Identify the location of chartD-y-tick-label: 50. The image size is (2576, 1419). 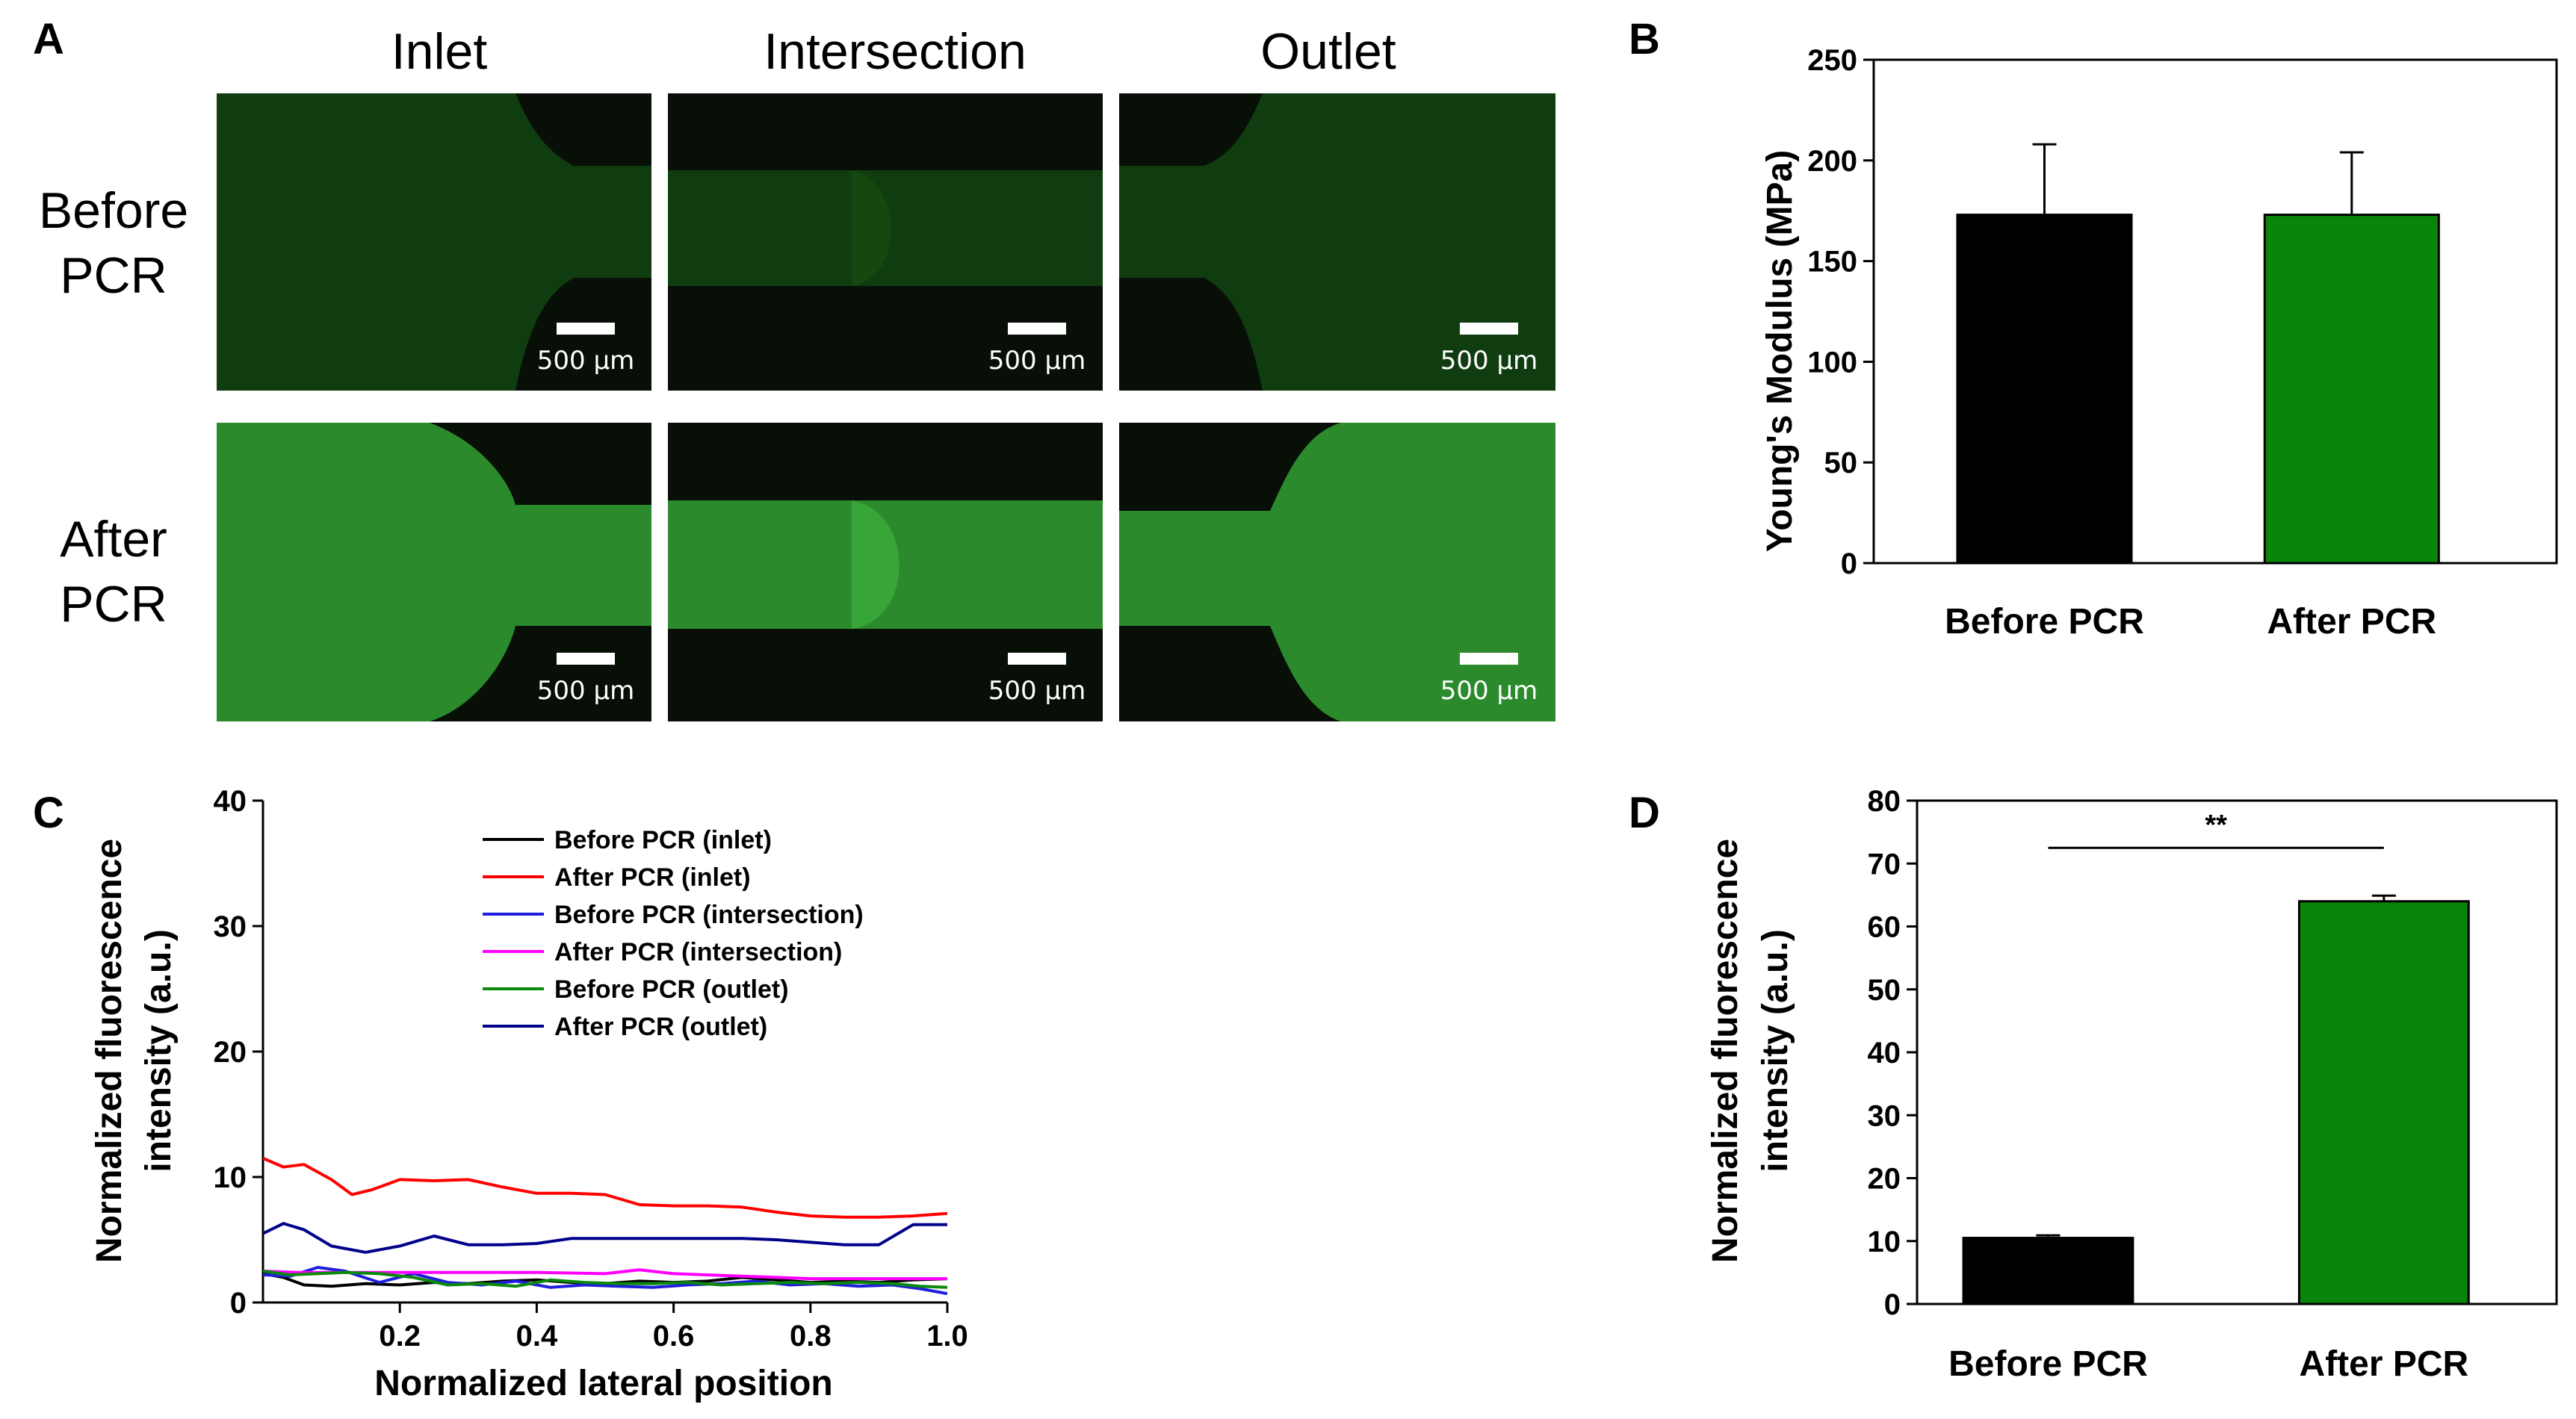
(1884, 990).